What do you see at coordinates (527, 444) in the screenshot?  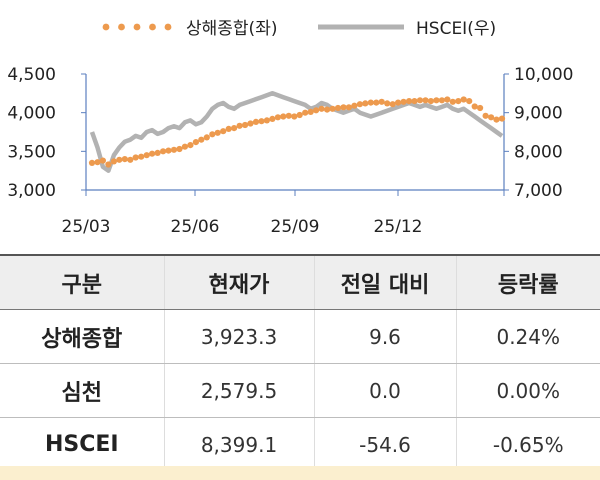 I see `row-change-rate: -0.65%` at bounding box center [527, 444].